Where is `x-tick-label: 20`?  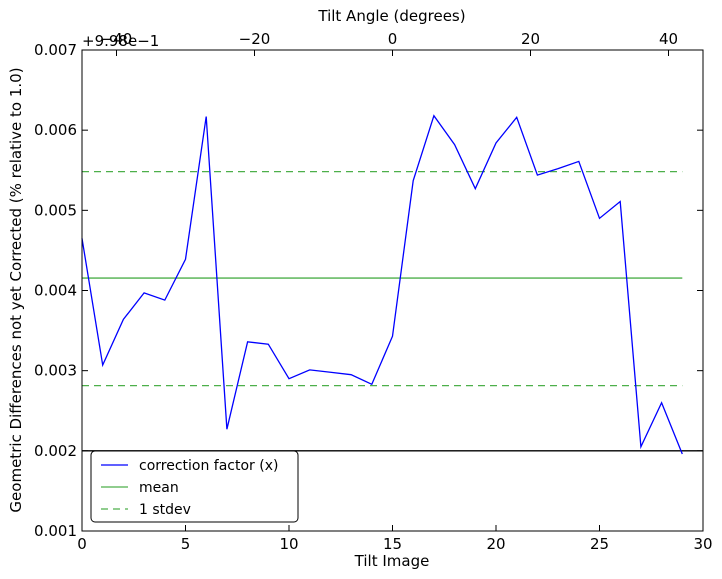 x-tick-label: 20 is located at coordinates (495, 544).